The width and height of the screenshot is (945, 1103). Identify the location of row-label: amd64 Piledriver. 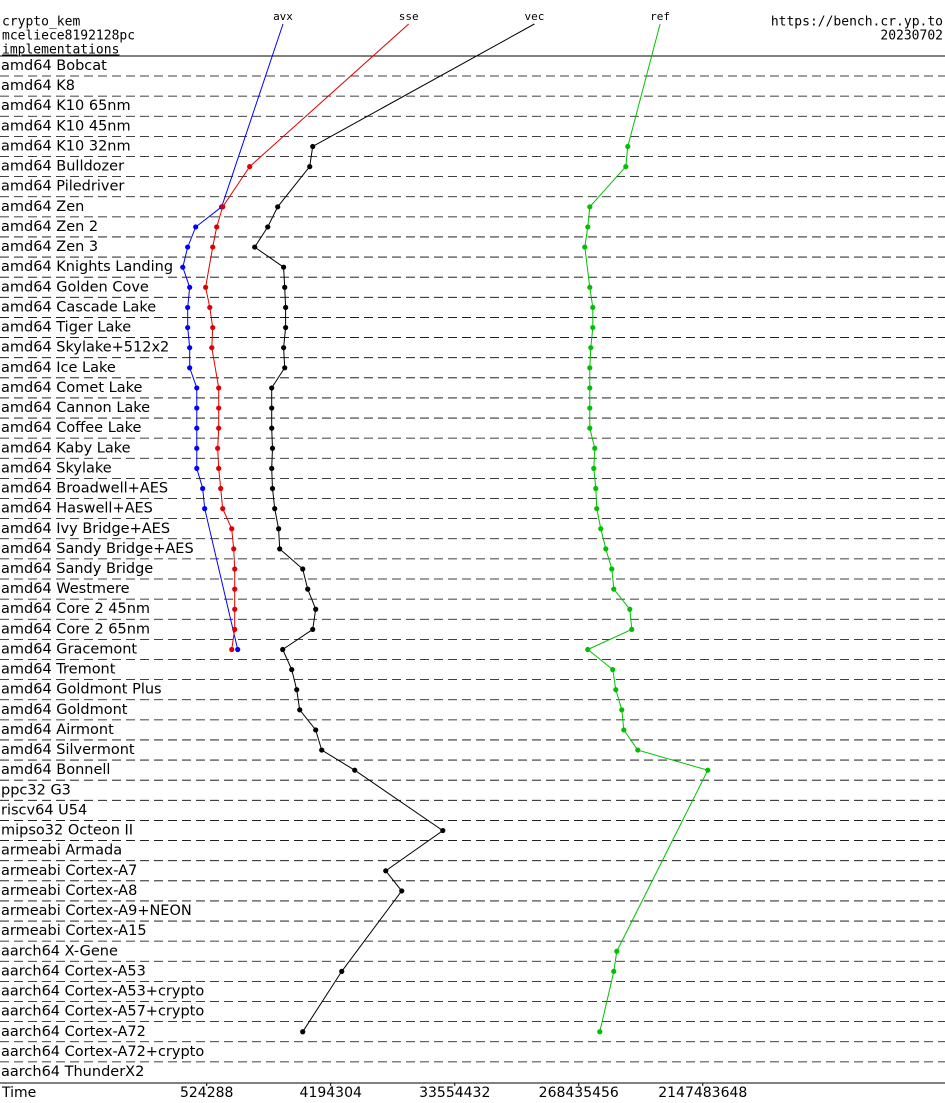
(62, 187).